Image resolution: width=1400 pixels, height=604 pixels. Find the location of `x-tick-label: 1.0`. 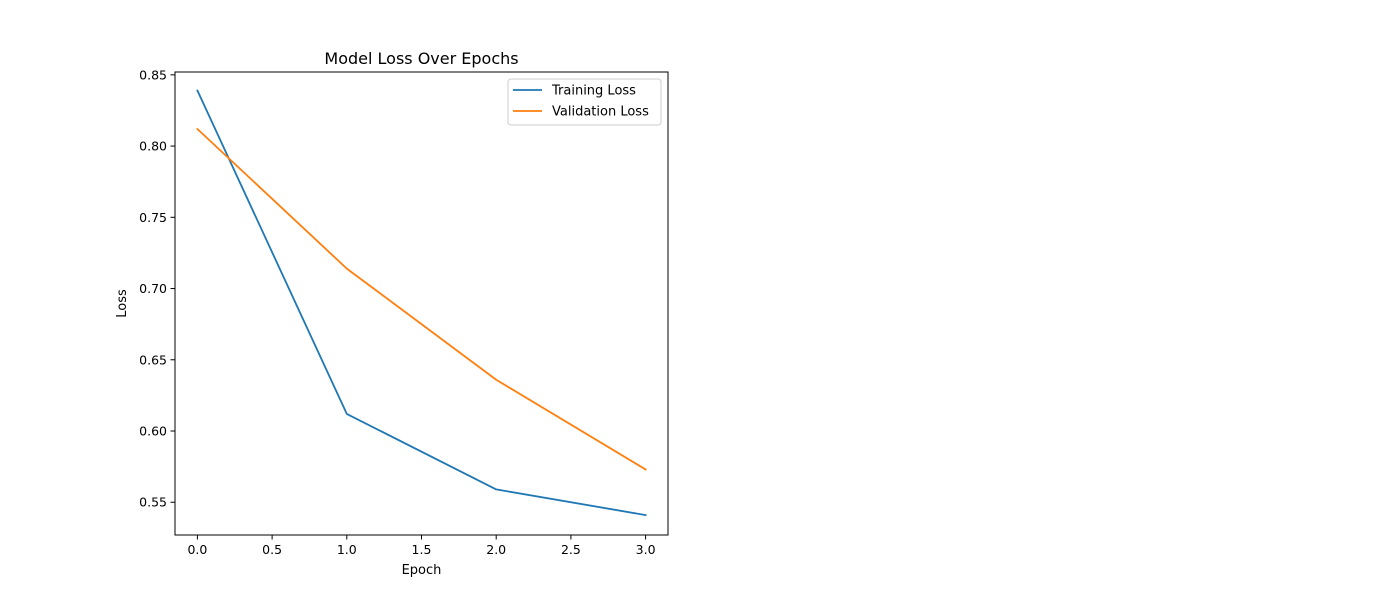

x-tick-label: 1.0 is located at coordinates (347, 549).